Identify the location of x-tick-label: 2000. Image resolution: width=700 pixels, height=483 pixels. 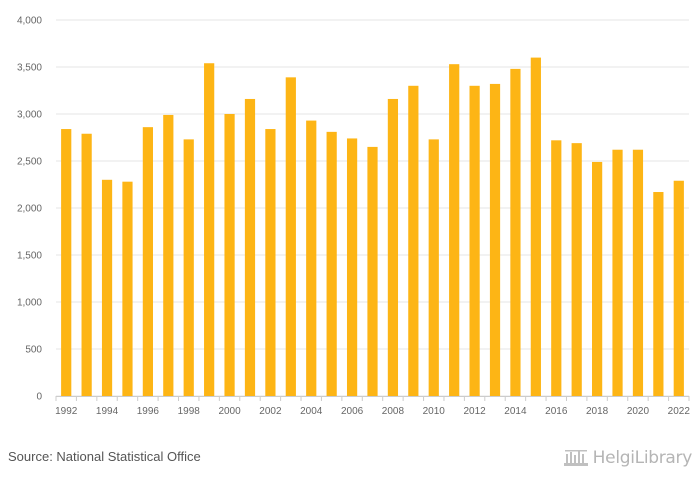
(229, 411).